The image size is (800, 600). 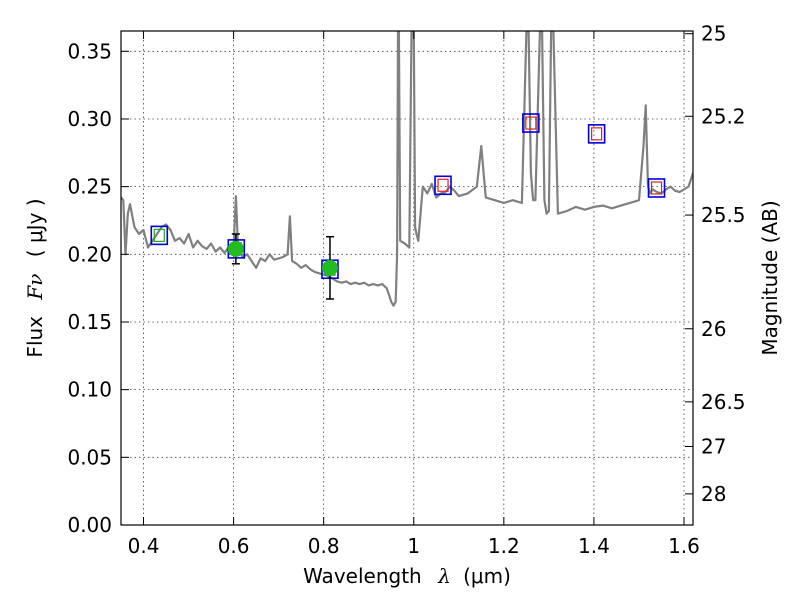 I want to click on x-tick-label: 1.6, so click(x=684, y=546).